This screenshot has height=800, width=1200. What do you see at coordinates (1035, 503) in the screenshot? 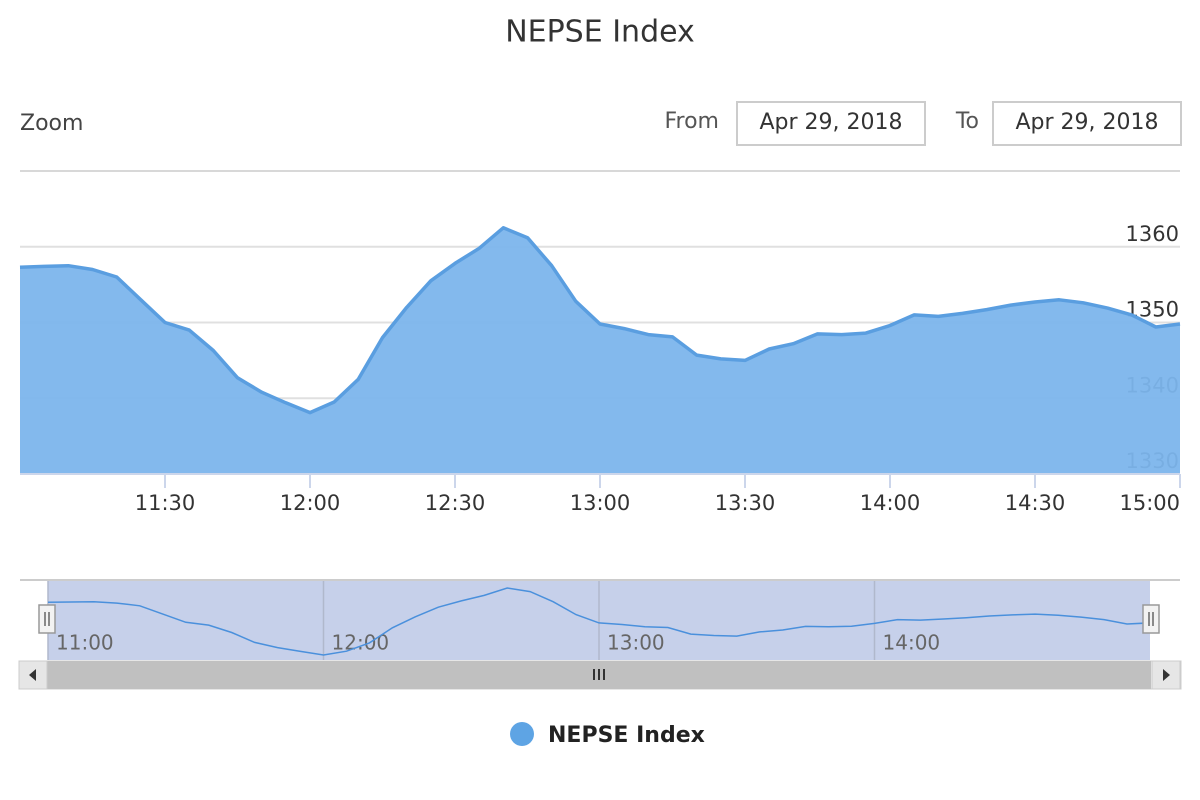
I see `x-tick-label: 14:30` at bounding box center [1035, 503].